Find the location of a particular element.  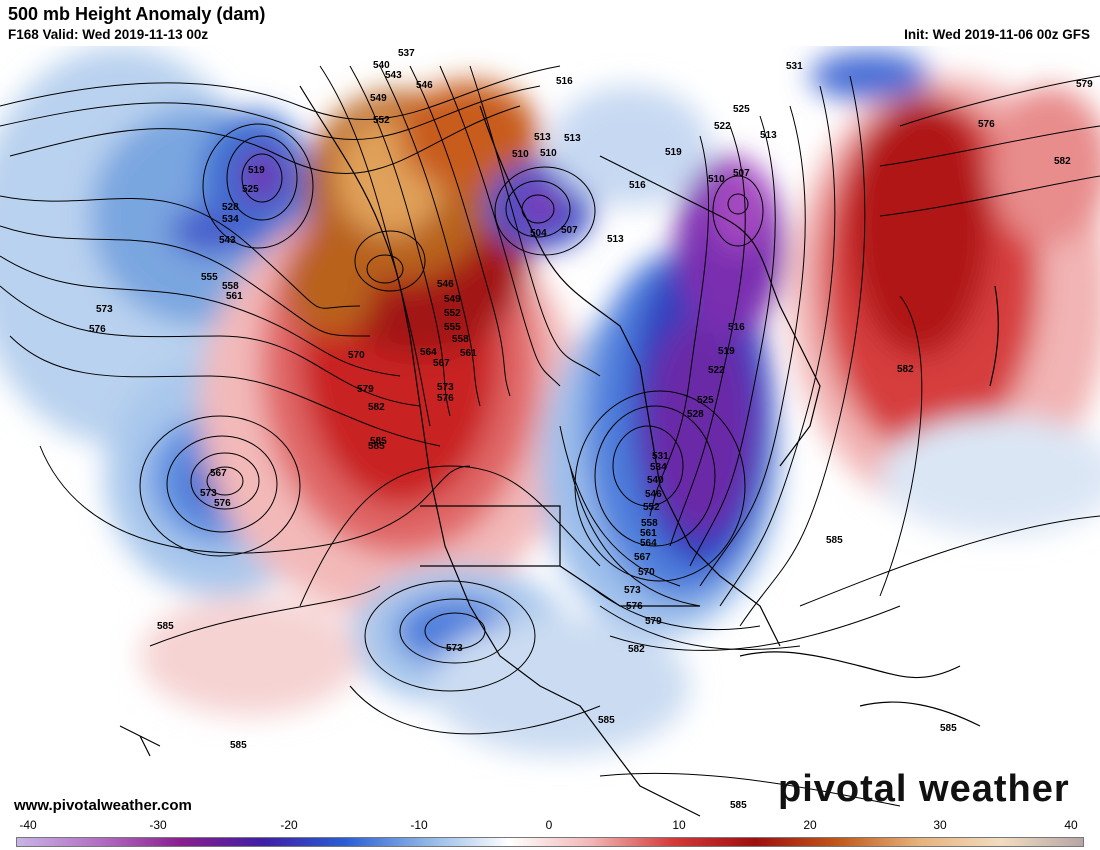

colorbar-tick: 40 is located at coordinates (1071, 825).